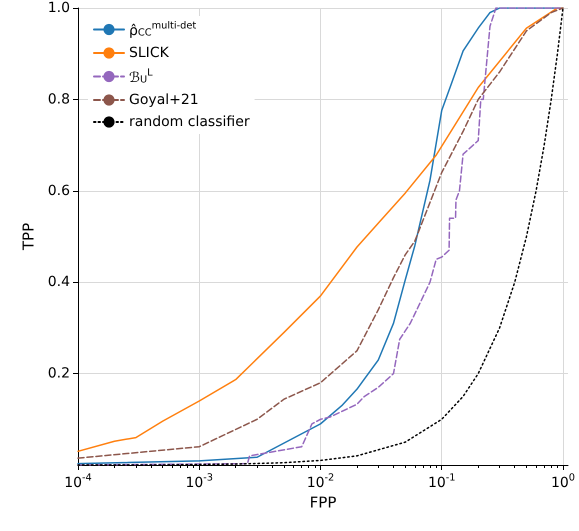 Image resolution: width=579 pixels, height=531 pixels. I want to click on legend-label: ℬUL, so click(141, 77).